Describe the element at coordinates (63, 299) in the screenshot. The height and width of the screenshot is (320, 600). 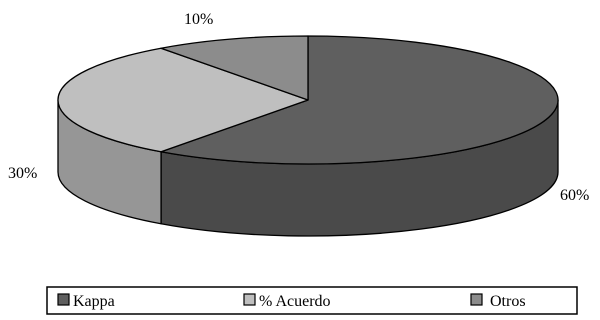
I see `legend-swatch-kappa` at that location.